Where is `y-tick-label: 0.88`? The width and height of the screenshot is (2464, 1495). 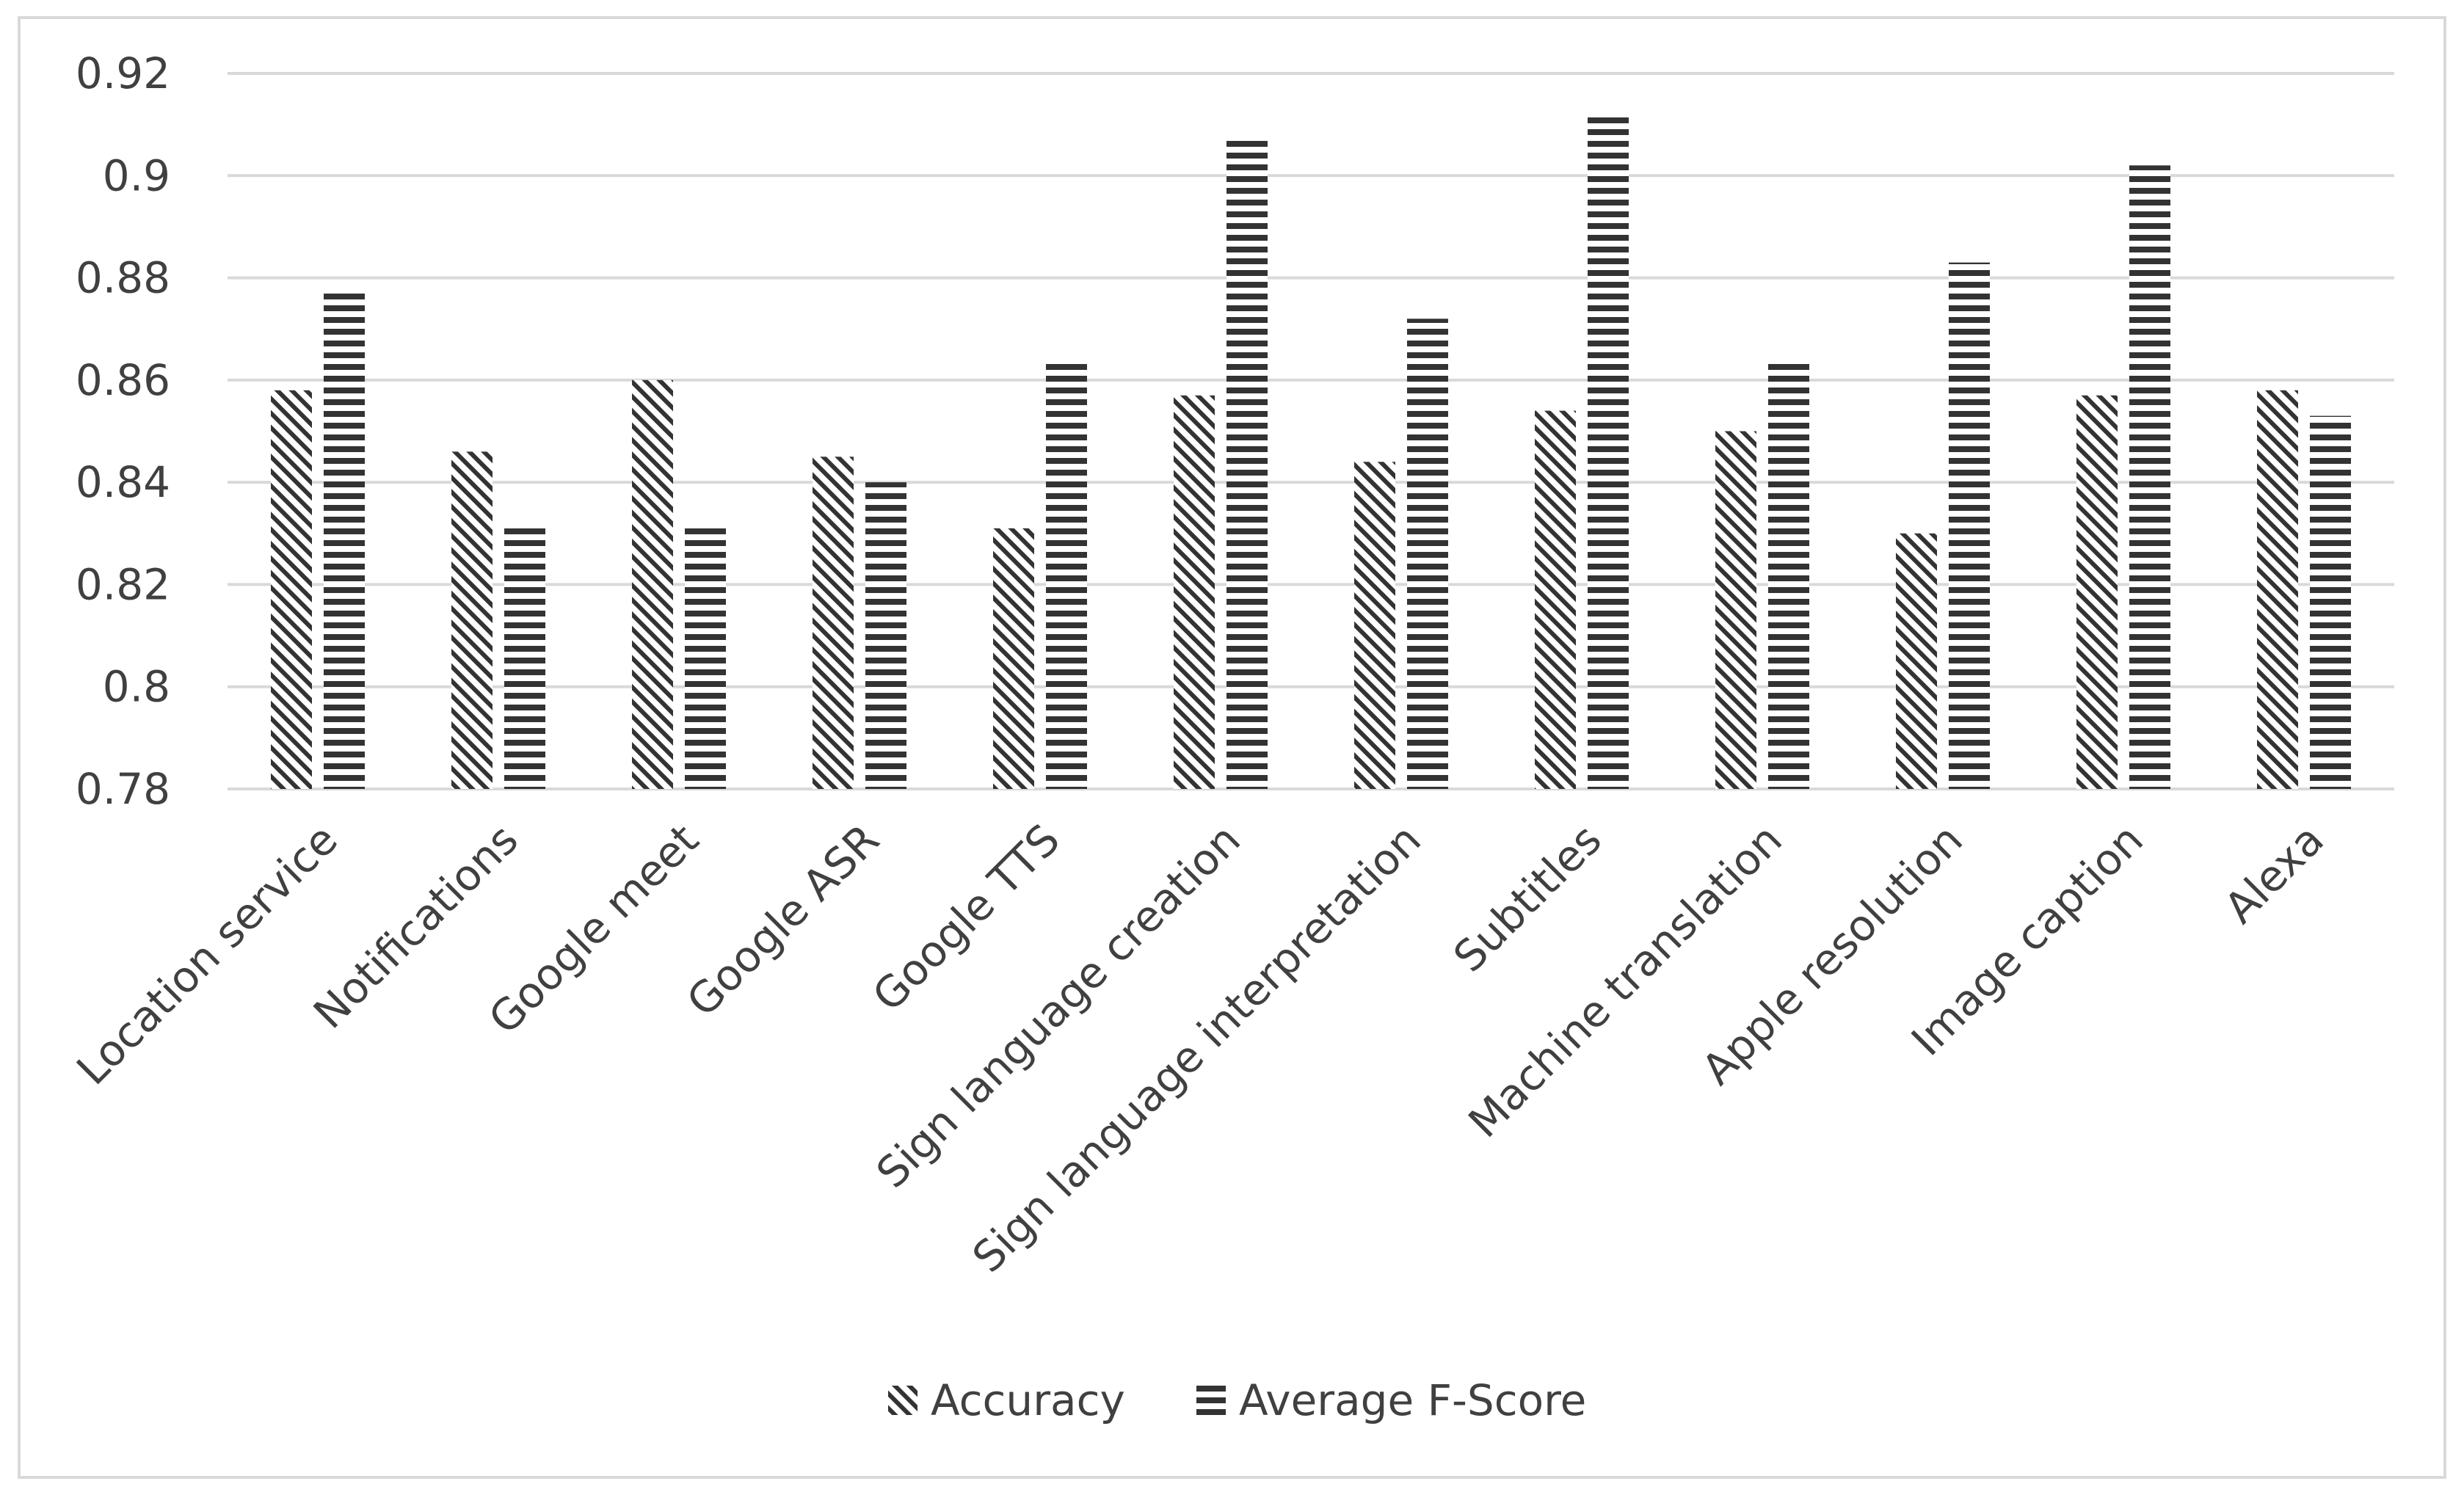
y-tick-label: 0.88 is located at coordinates (123, 278).